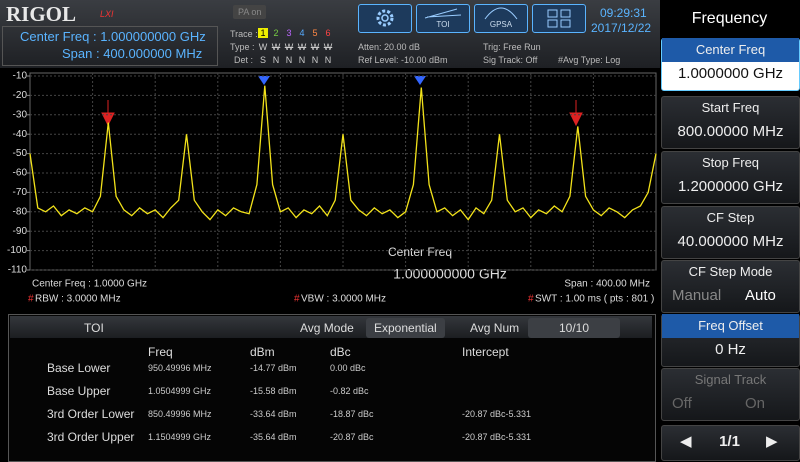  What do you see at coordinates (730, 107) in the screenshot?
I see `softkey-label: Start Freq` at bounding box center [730, 107].